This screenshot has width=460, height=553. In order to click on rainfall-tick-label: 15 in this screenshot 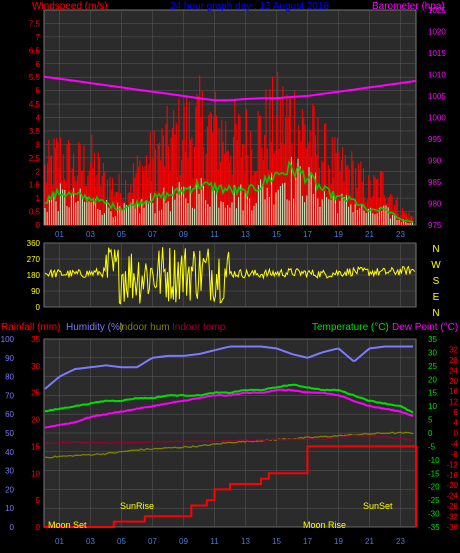, I will do `click(35, 446)`.